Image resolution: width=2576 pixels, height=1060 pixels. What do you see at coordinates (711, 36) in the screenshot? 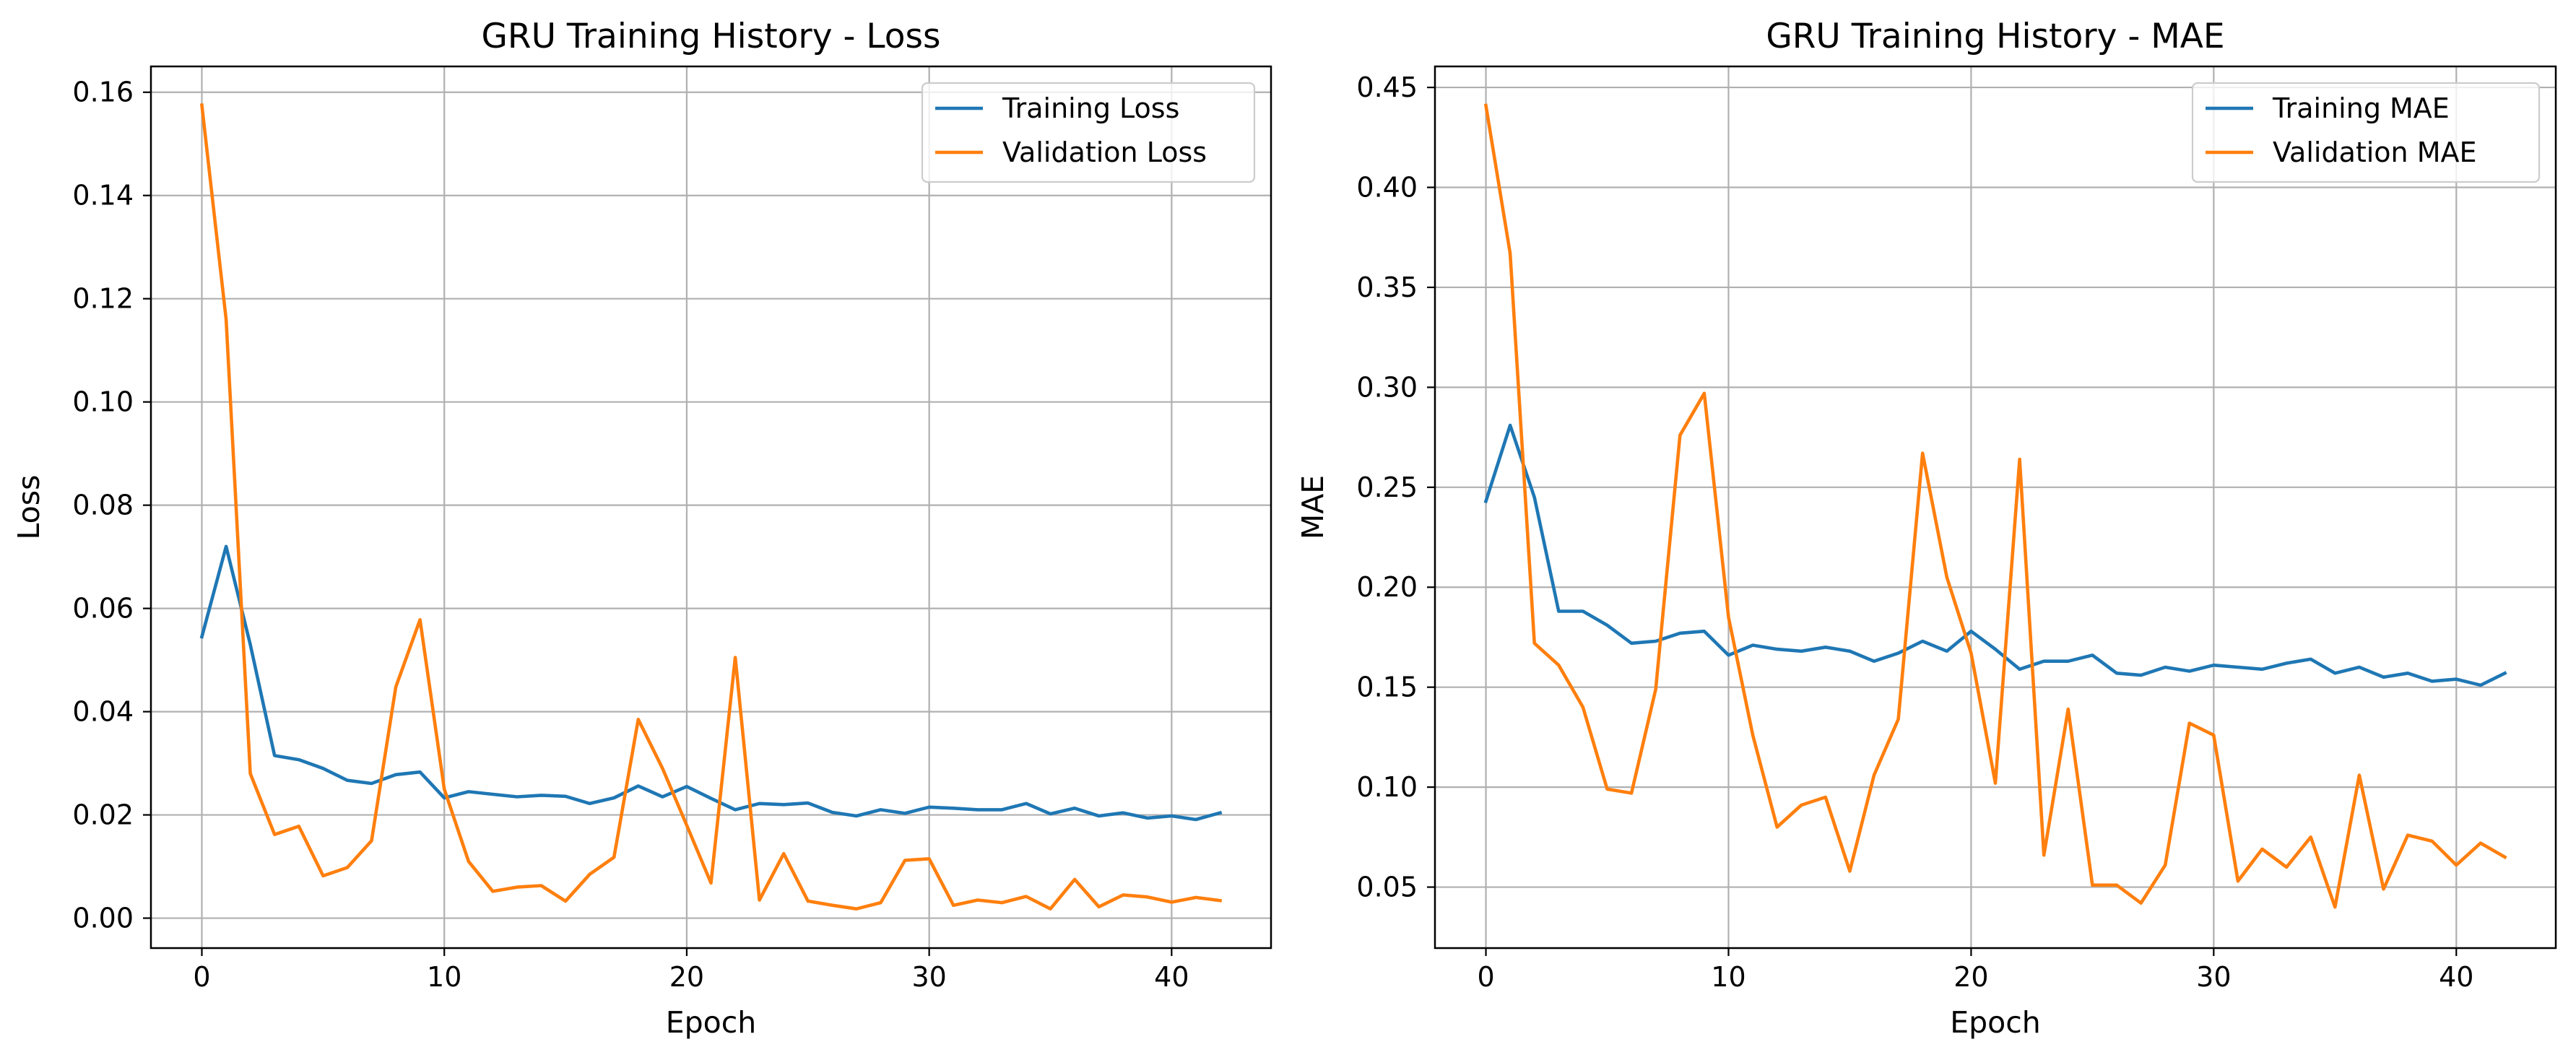
I see `chart-title: GRU Training History - Loss` at bounding box center [711, 36].